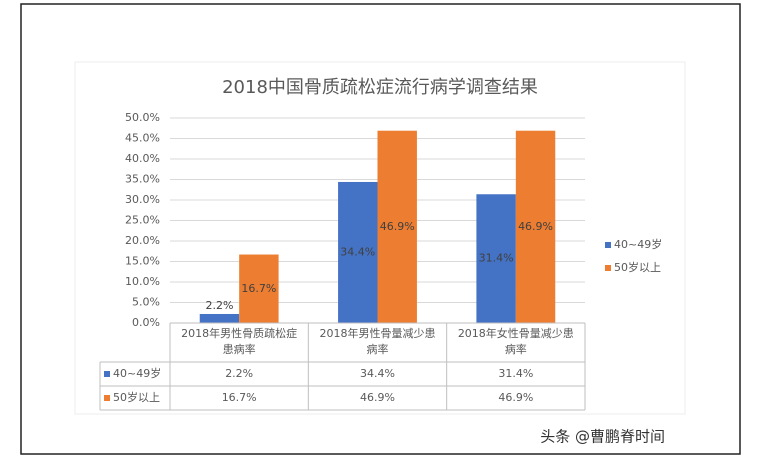 Image resolution: width=760 pixels, height=458 pixels. I want to click on table-cell: 34.4%, so click(377, 373).